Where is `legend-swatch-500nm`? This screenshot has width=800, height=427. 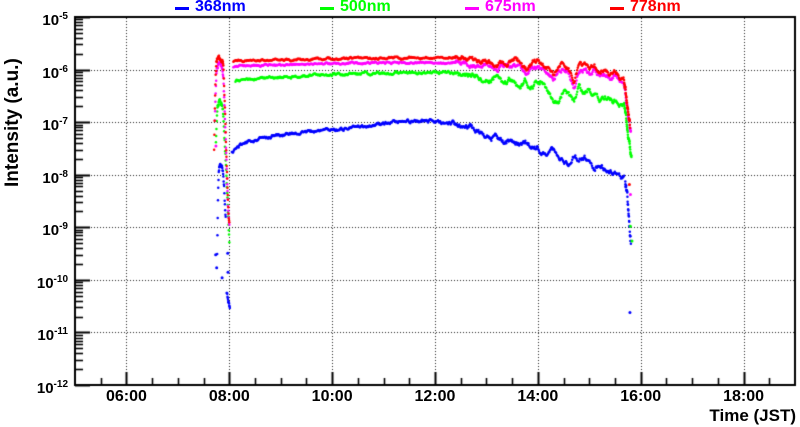 legend-swatch-500nm is located at coordinates (327, 8).